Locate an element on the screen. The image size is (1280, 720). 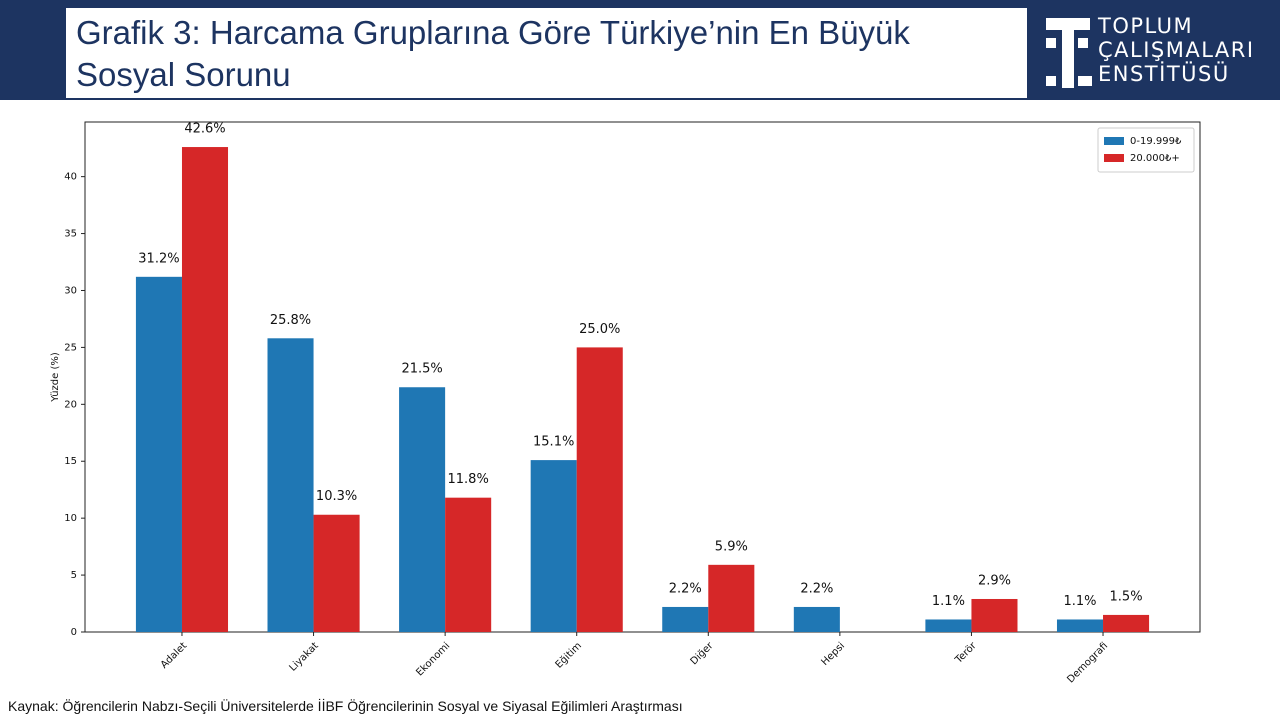
value-label: 15.1% is located at coordinates (553, 442).